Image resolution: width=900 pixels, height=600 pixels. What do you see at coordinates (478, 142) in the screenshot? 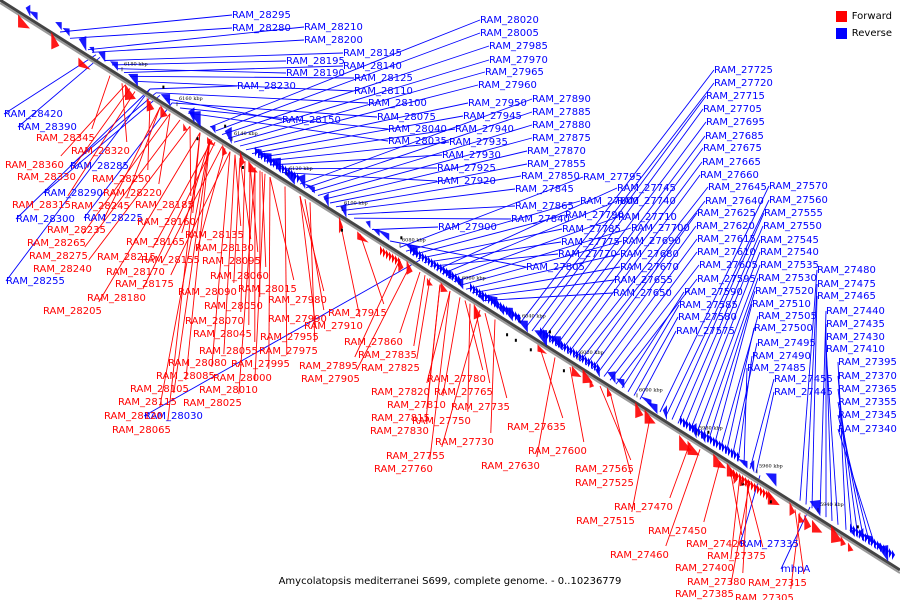
I see `reverse-gene-label: RAM_27935` at bounding box center [478, 142].